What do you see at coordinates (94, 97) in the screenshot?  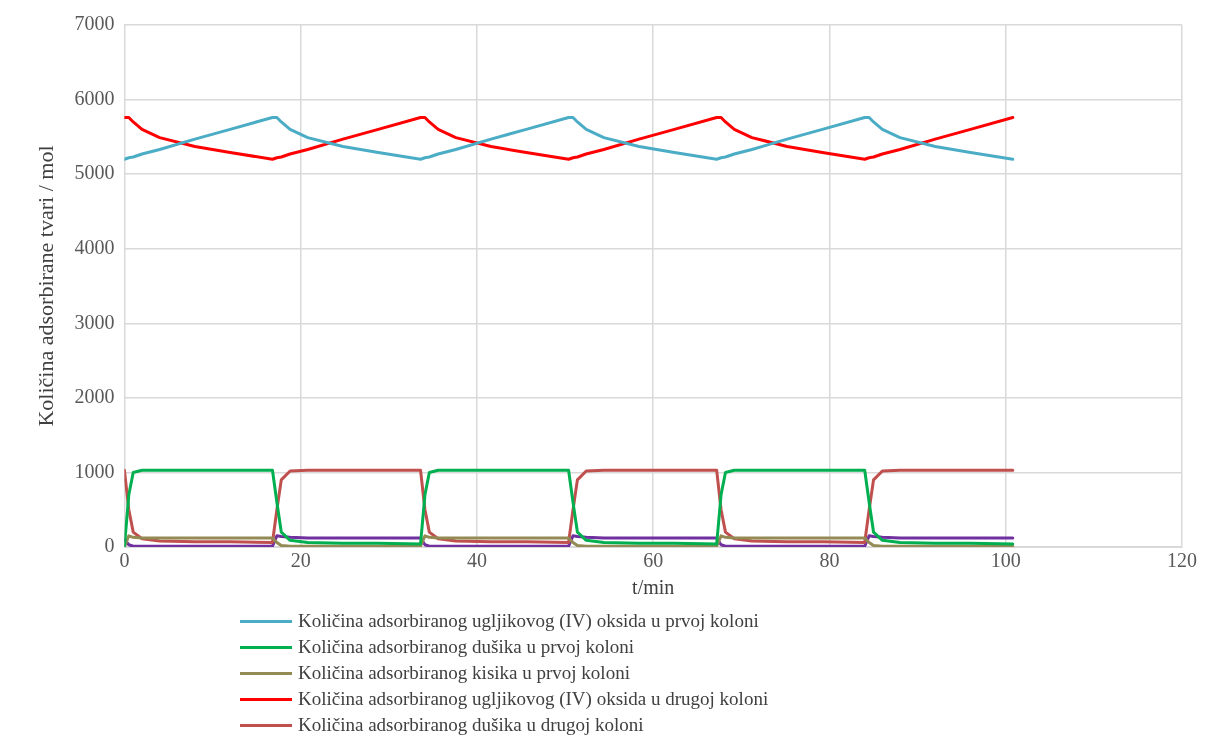 I see `y-tick-label: 6000` at bounding box center [94, 97].